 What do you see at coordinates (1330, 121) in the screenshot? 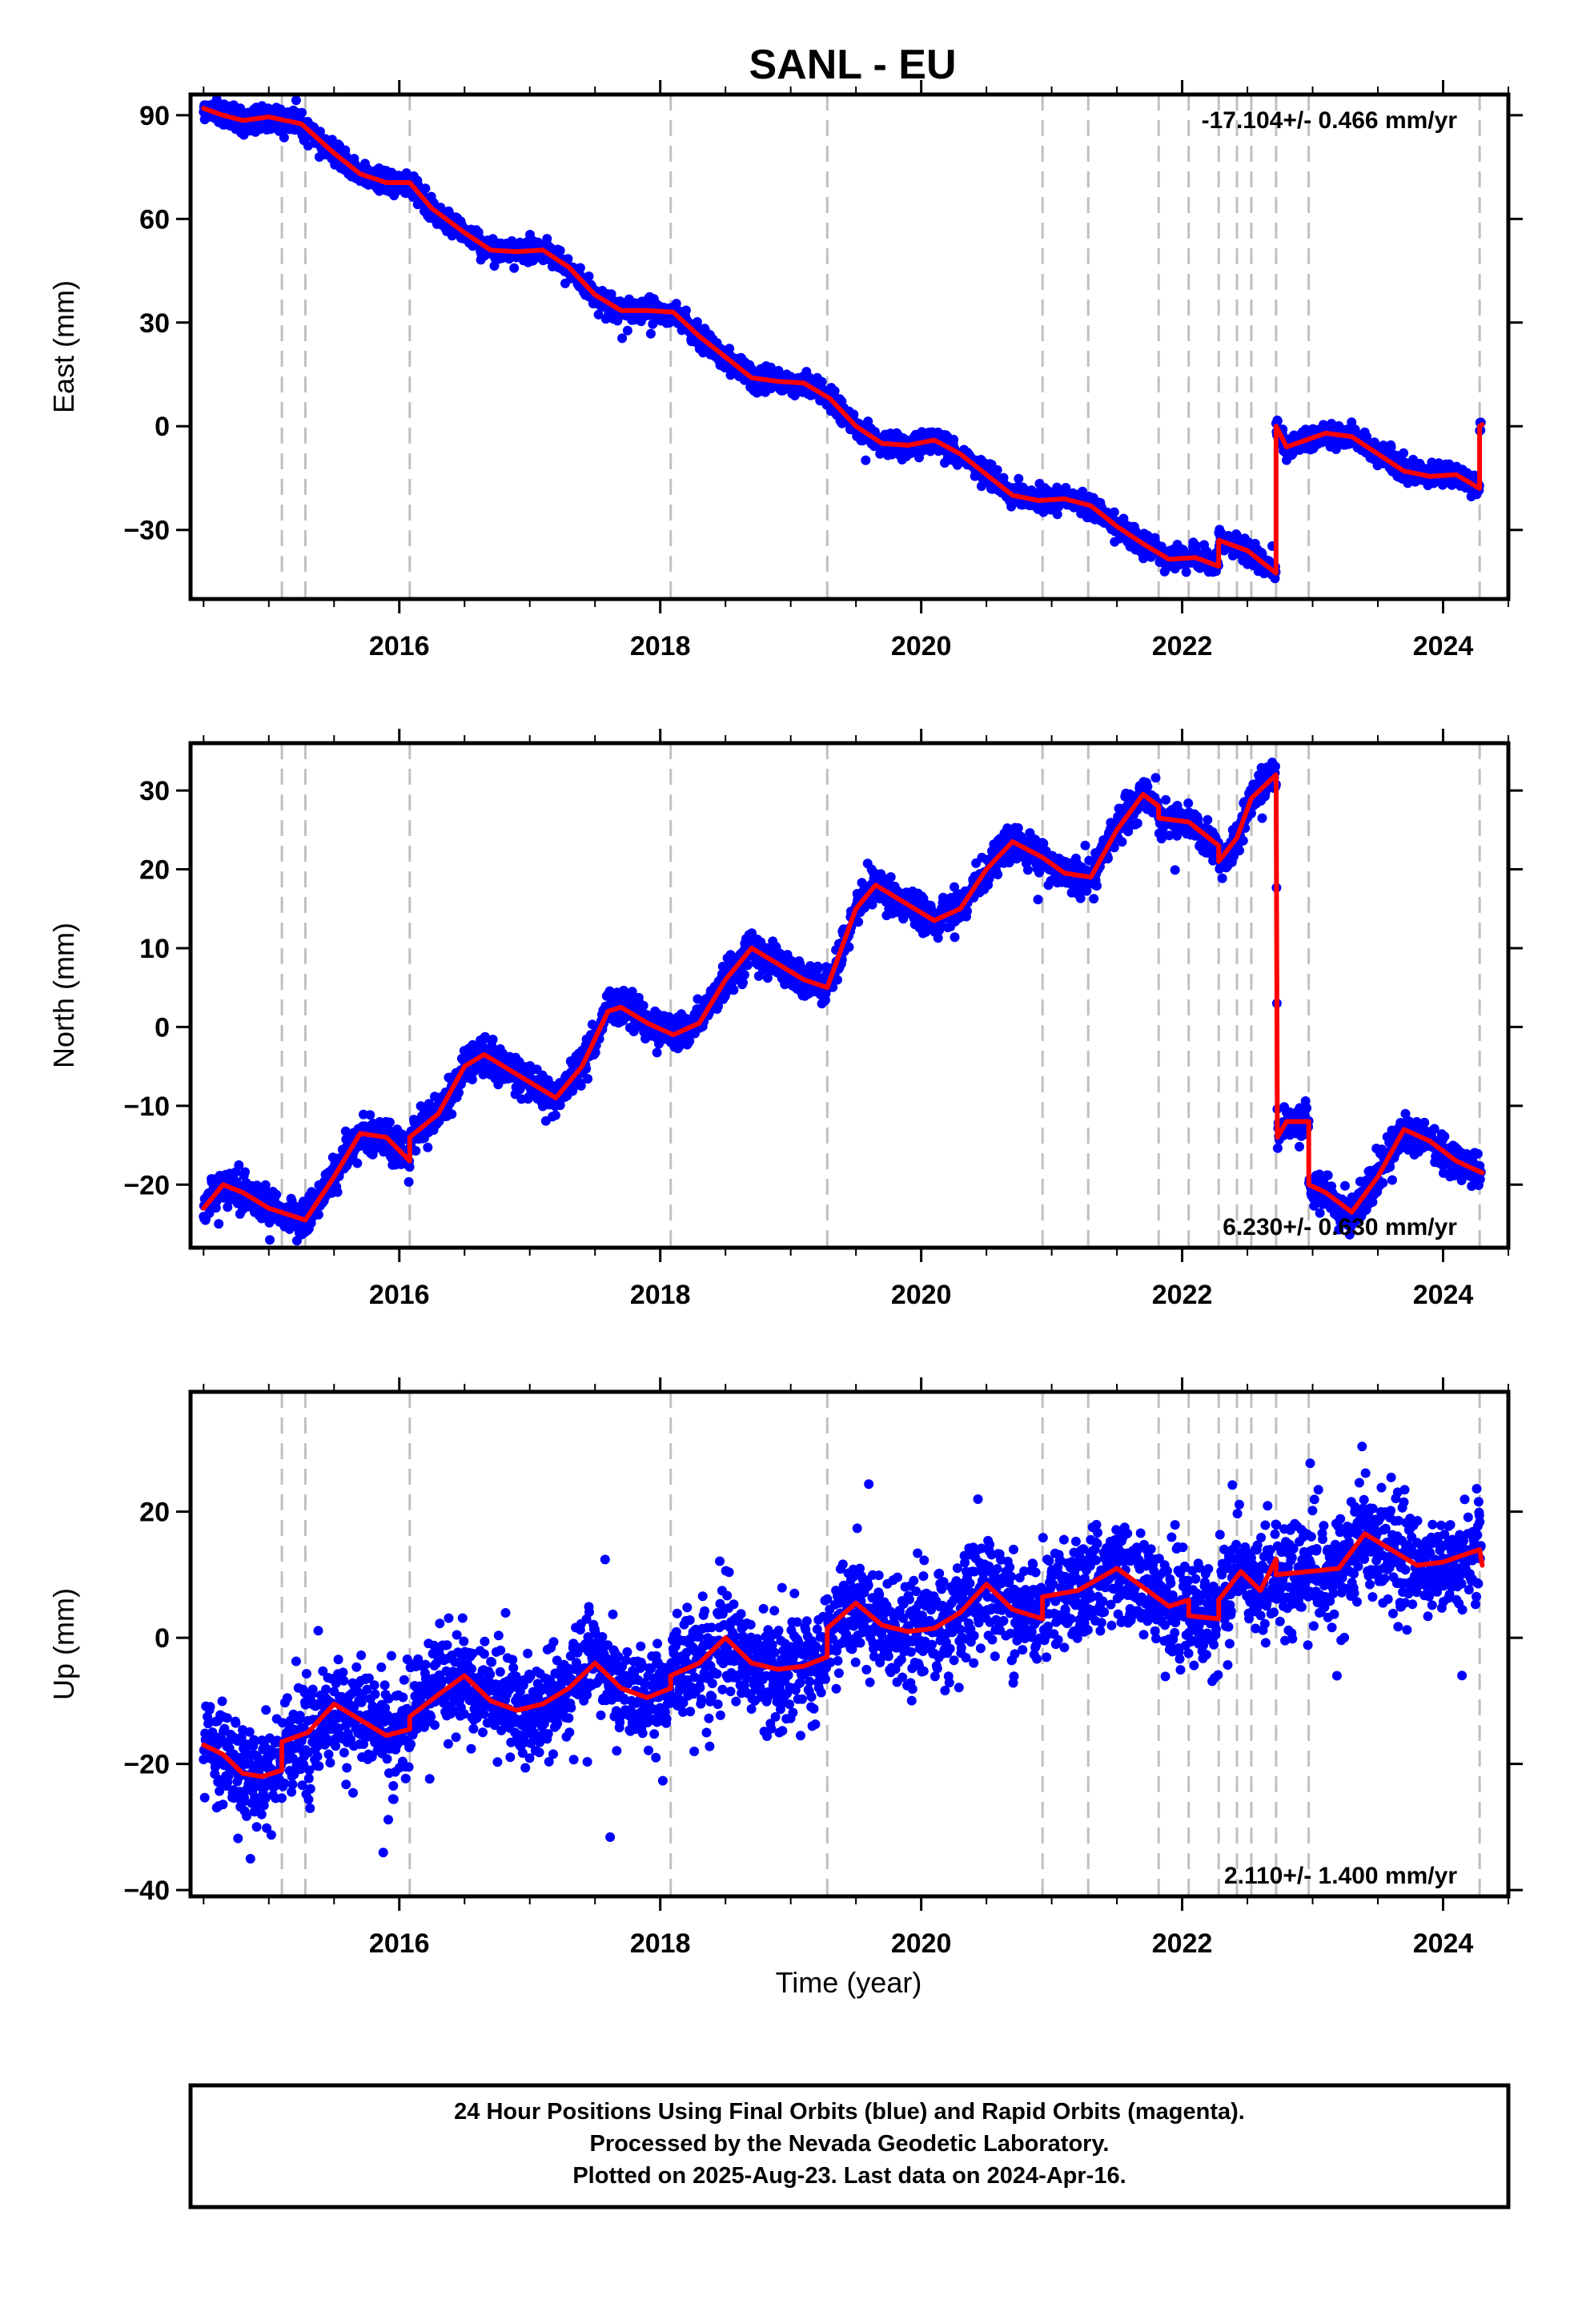
I see `east-velocity-label: -17.104+/- 0.466 mm/yr` at bounding box center [1330, 121].